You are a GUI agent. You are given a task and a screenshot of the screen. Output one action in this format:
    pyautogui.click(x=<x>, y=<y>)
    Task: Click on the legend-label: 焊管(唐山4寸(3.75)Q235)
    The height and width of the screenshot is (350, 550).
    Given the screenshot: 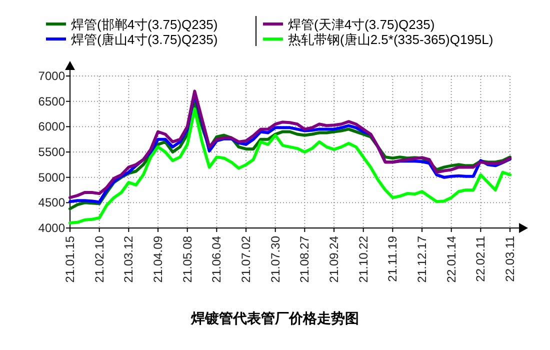 What is the action you would take?
    pyautogui.click(x=144, y=39)
    